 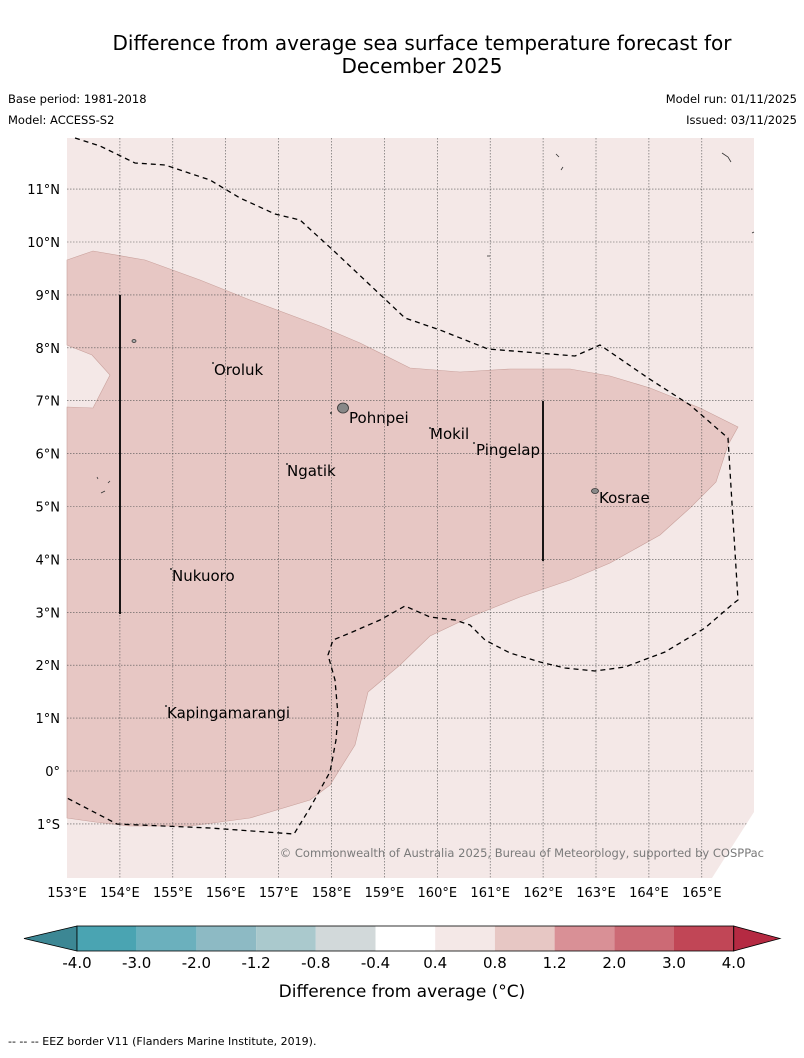 I want to click on lat-label: 11°N, so click(x=43, y=190).